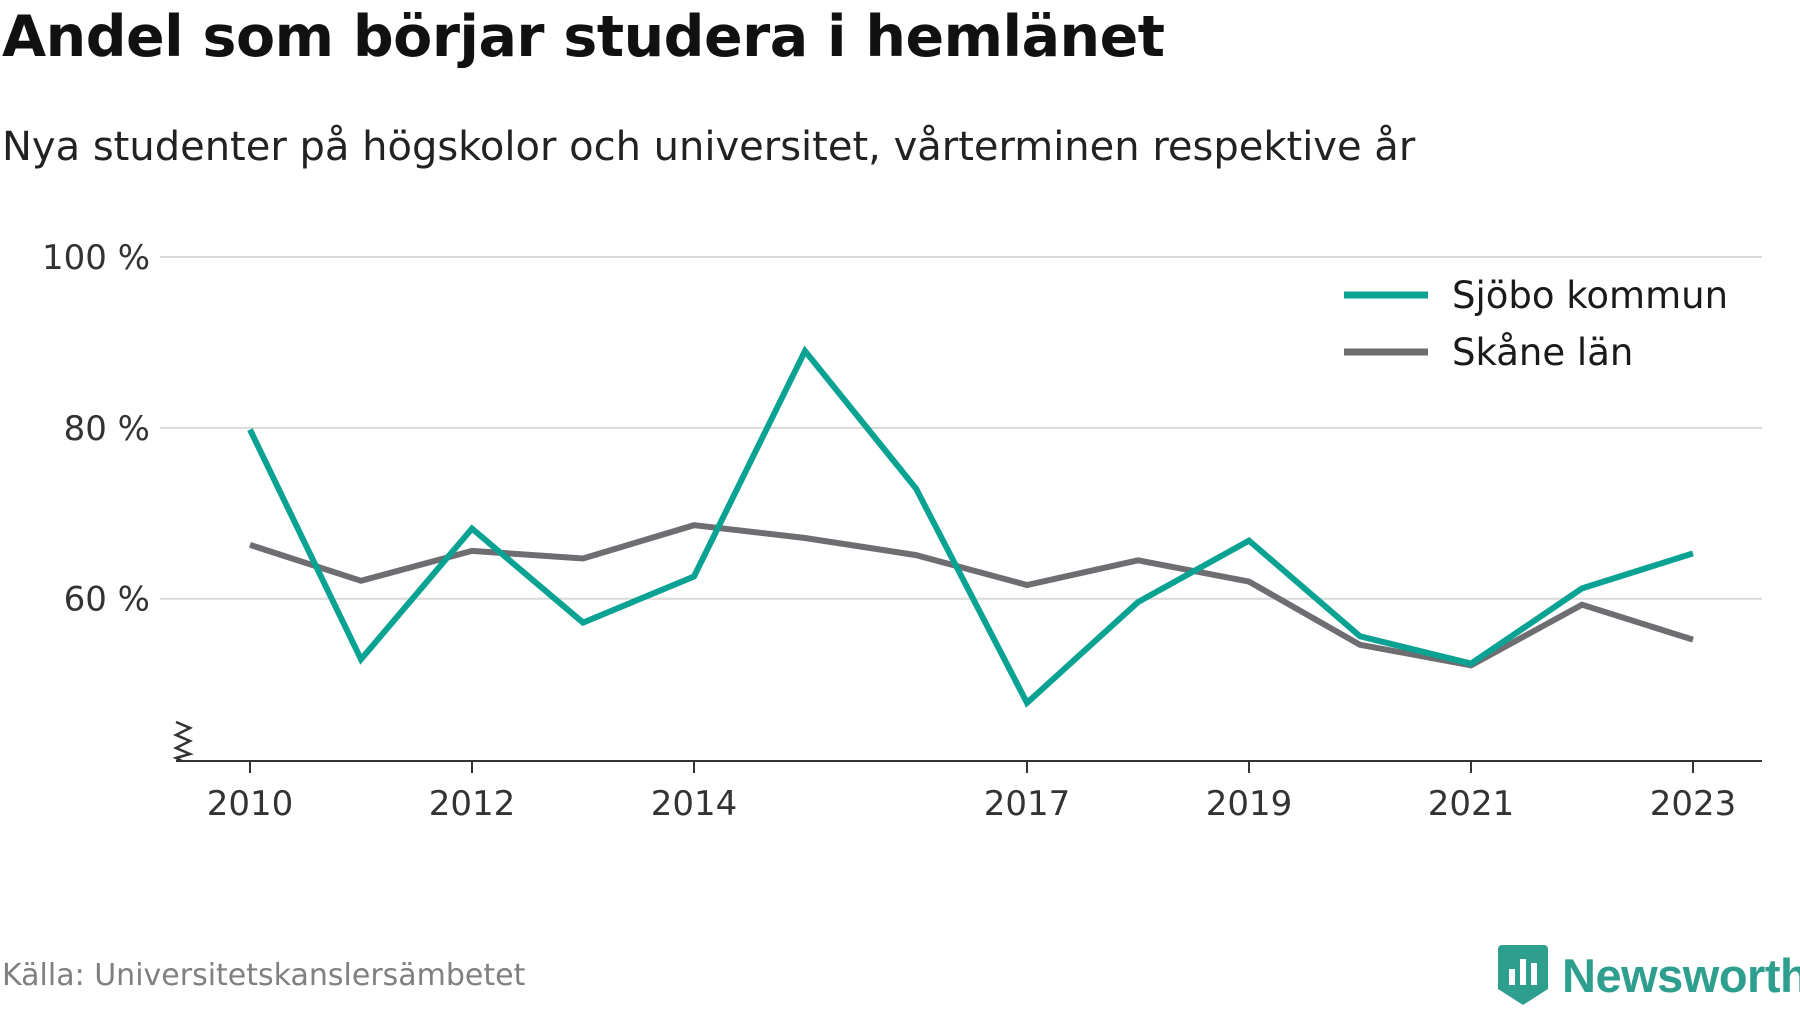  What do you see at coordinates (1027, 804) in the screenshot?
I see `x-tick-label: 2017` at bounding box center [1027, 804].